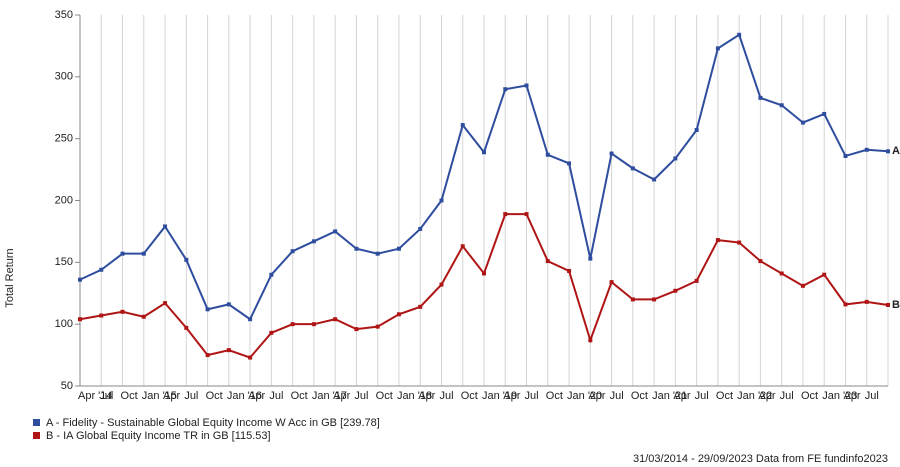  Describe the element at coordinates (64, 139) in the screenshot. I see `y-tick-label: 250` at that location.